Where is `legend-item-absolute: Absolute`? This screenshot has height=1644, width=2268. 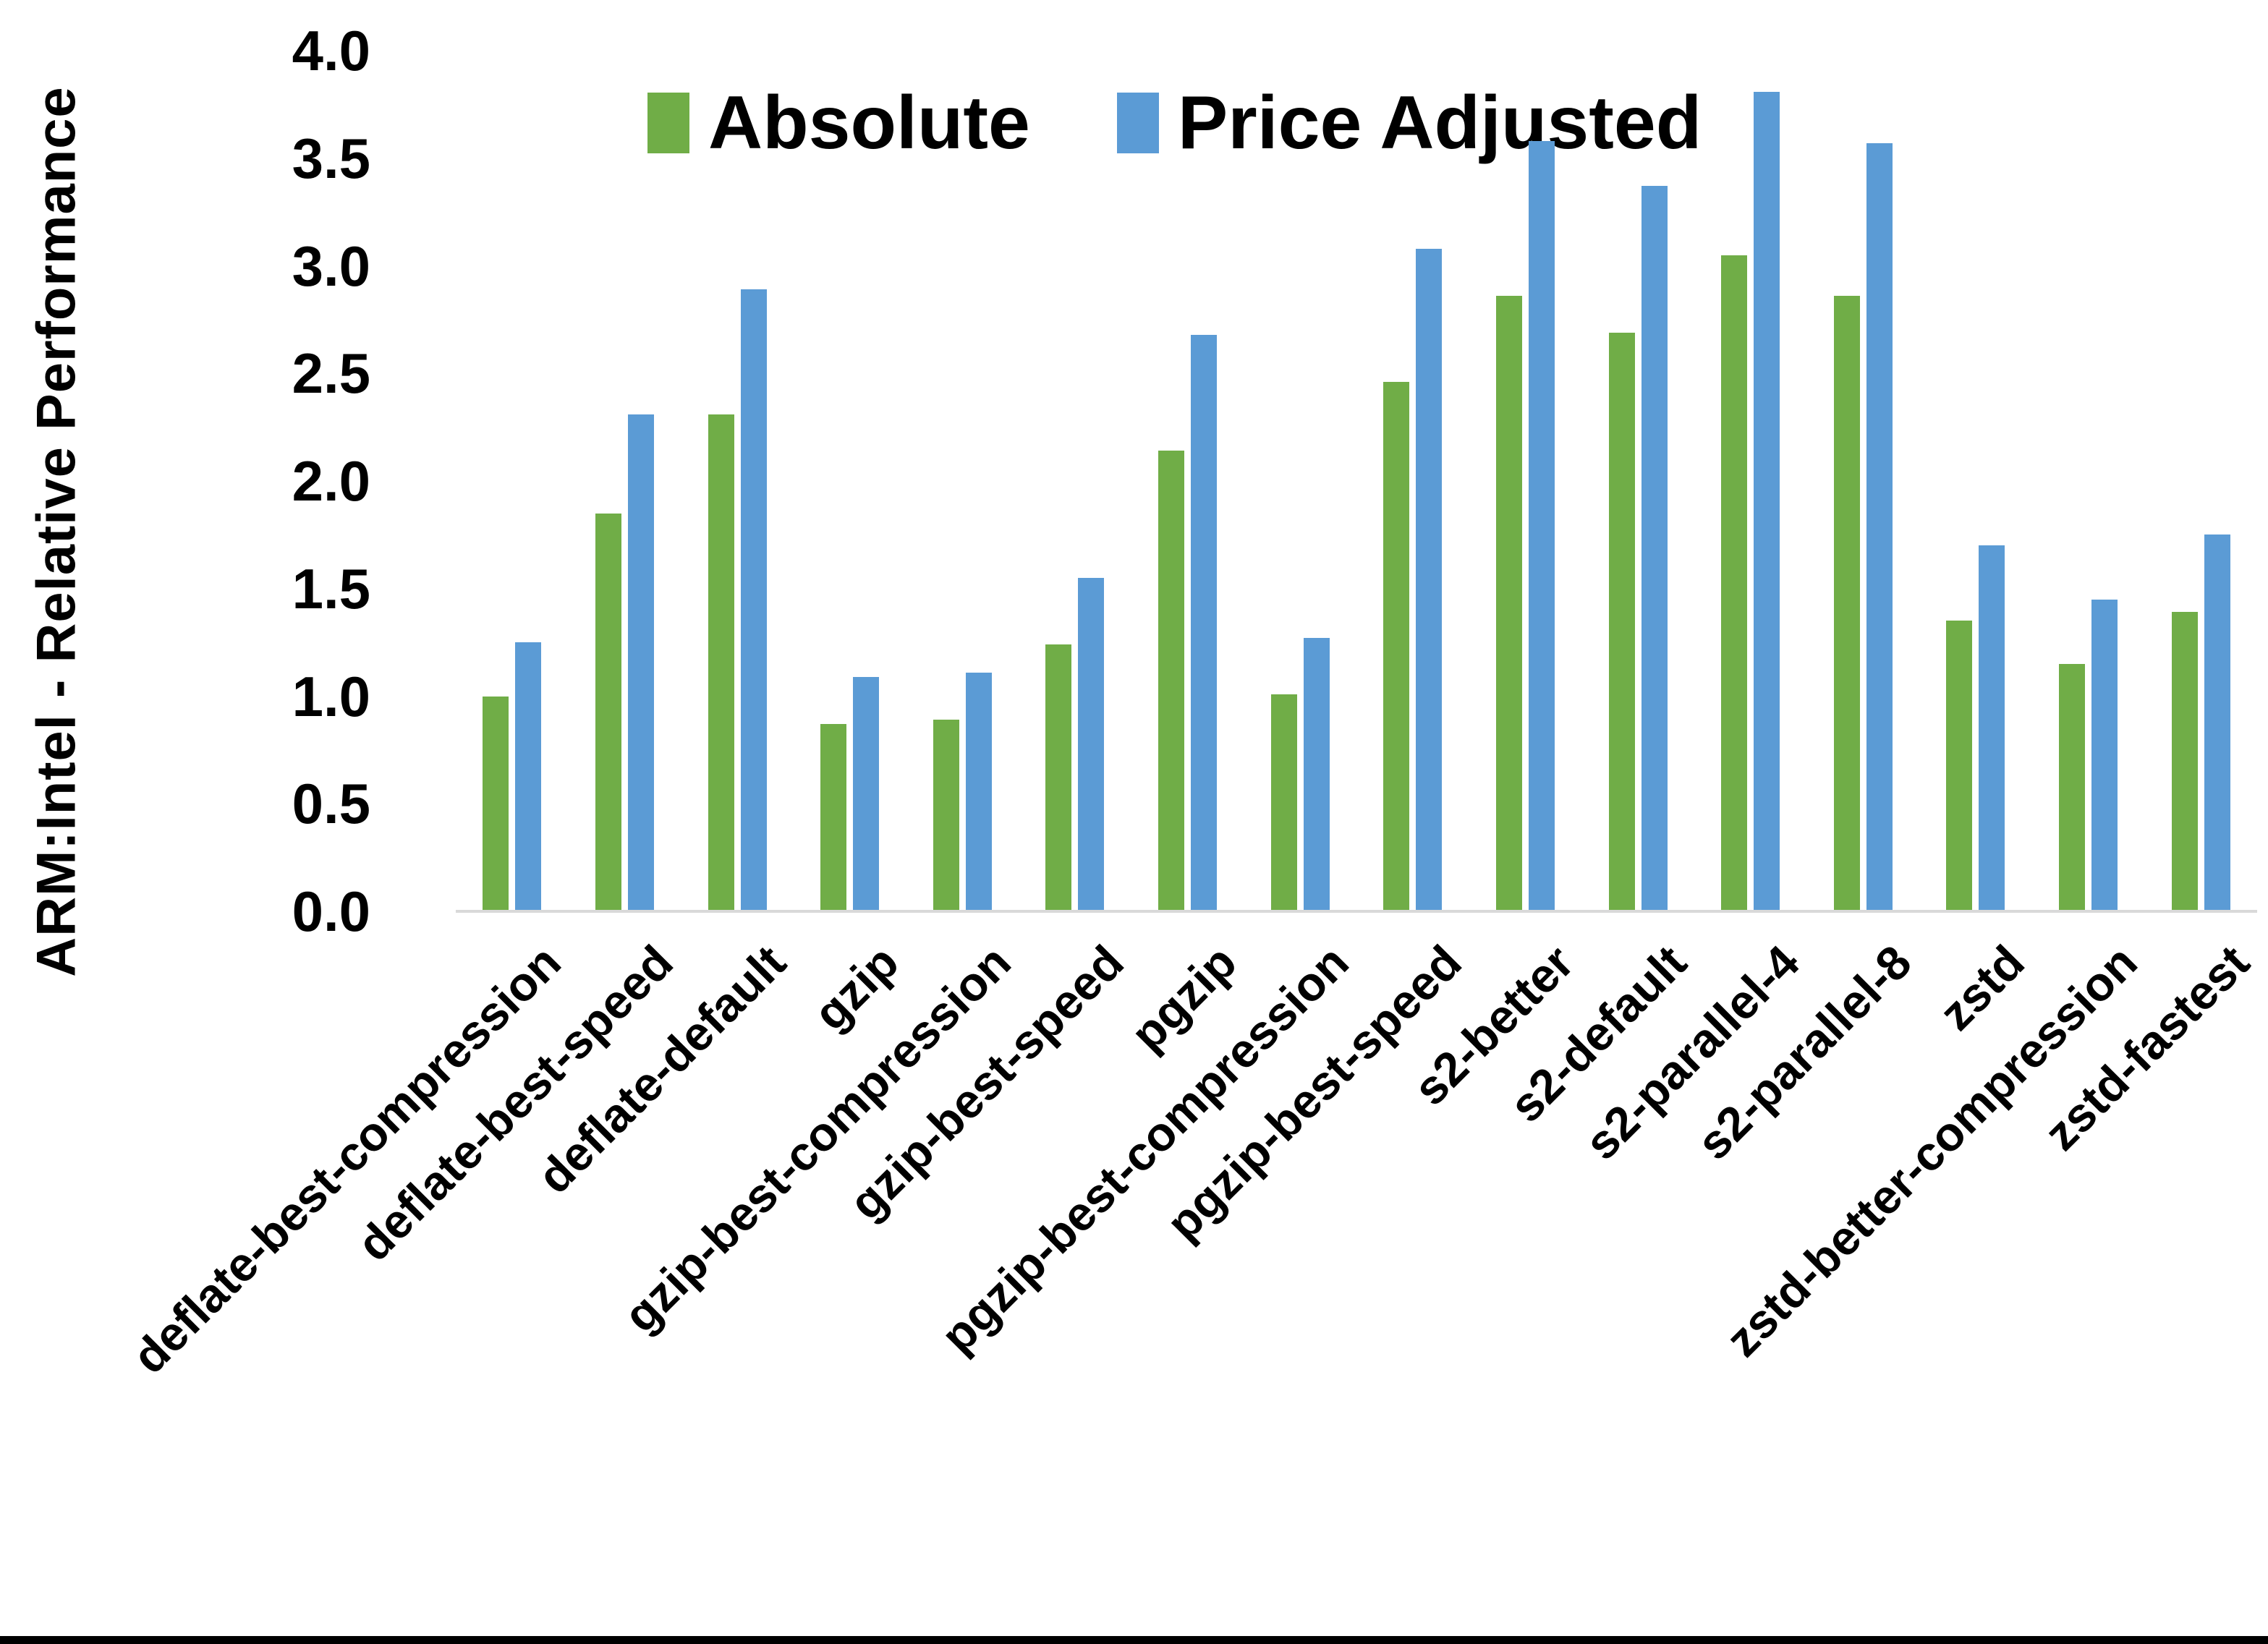
legend-item-absolute: Absolute is located at coordinates (839, 123).